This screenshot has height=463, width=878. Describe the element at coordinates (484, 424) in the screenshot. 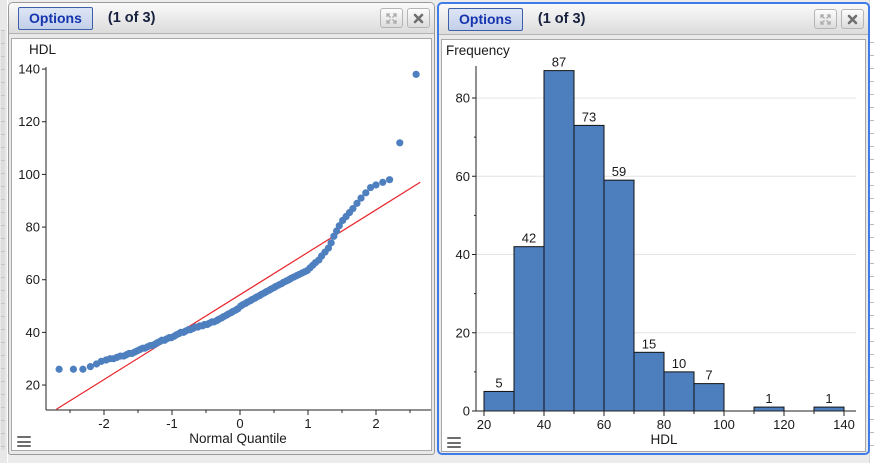

I see `x-tick-label: 20` at that location.